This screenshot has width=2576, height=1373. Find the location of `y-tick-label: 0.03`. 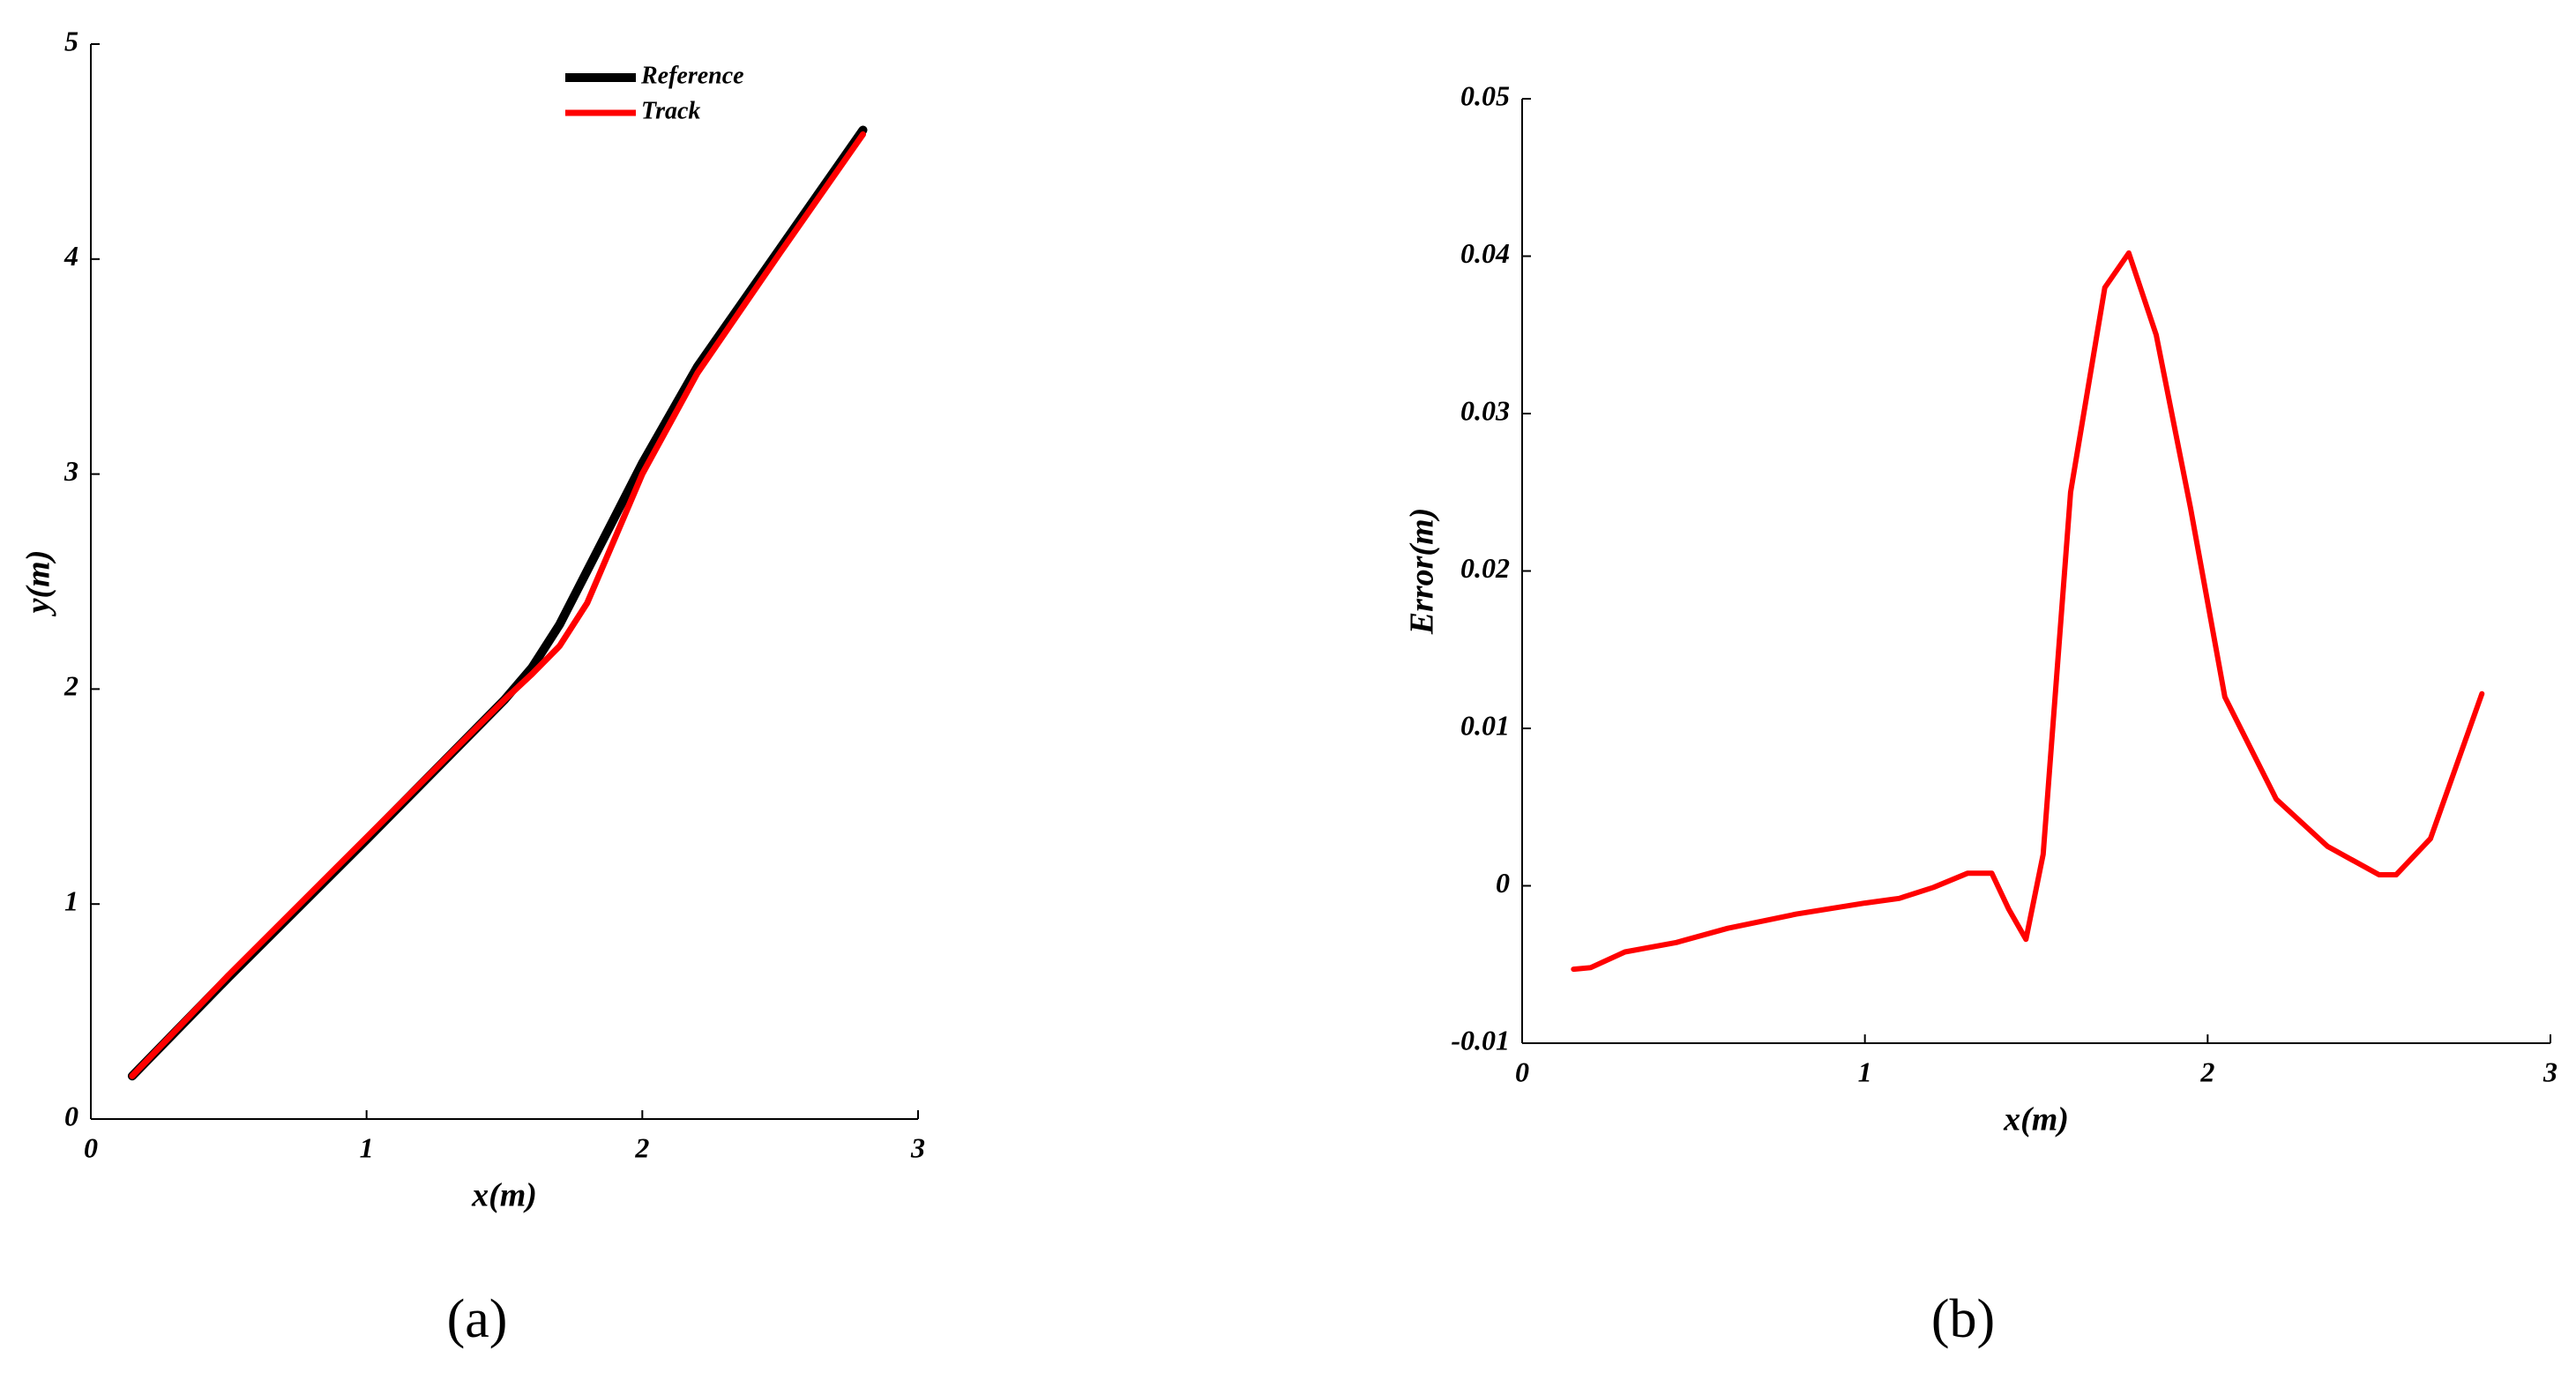

y-tick-label: 0.03 is located at coordinates (1485, 410).